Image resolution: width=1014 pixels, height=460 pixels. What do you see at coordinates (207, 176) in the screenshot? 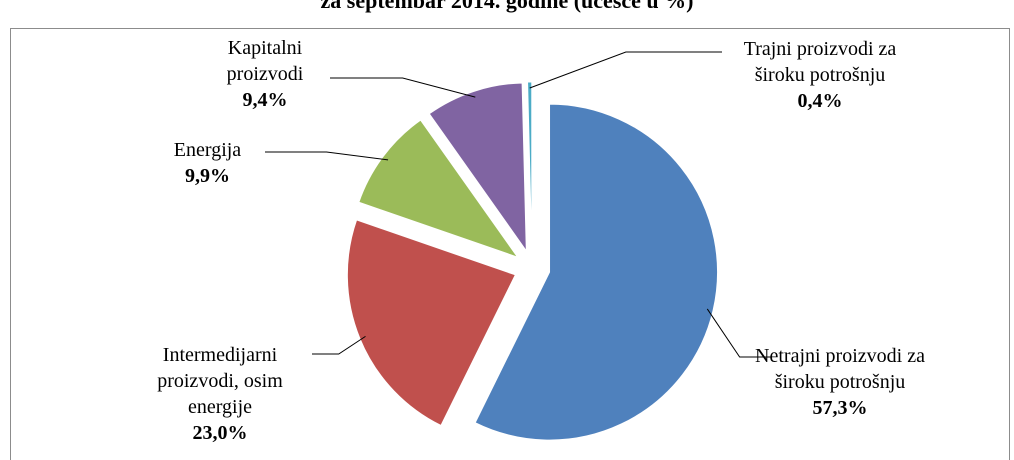
I see `value-label: 9,9%` at bounding box center [207, 176].